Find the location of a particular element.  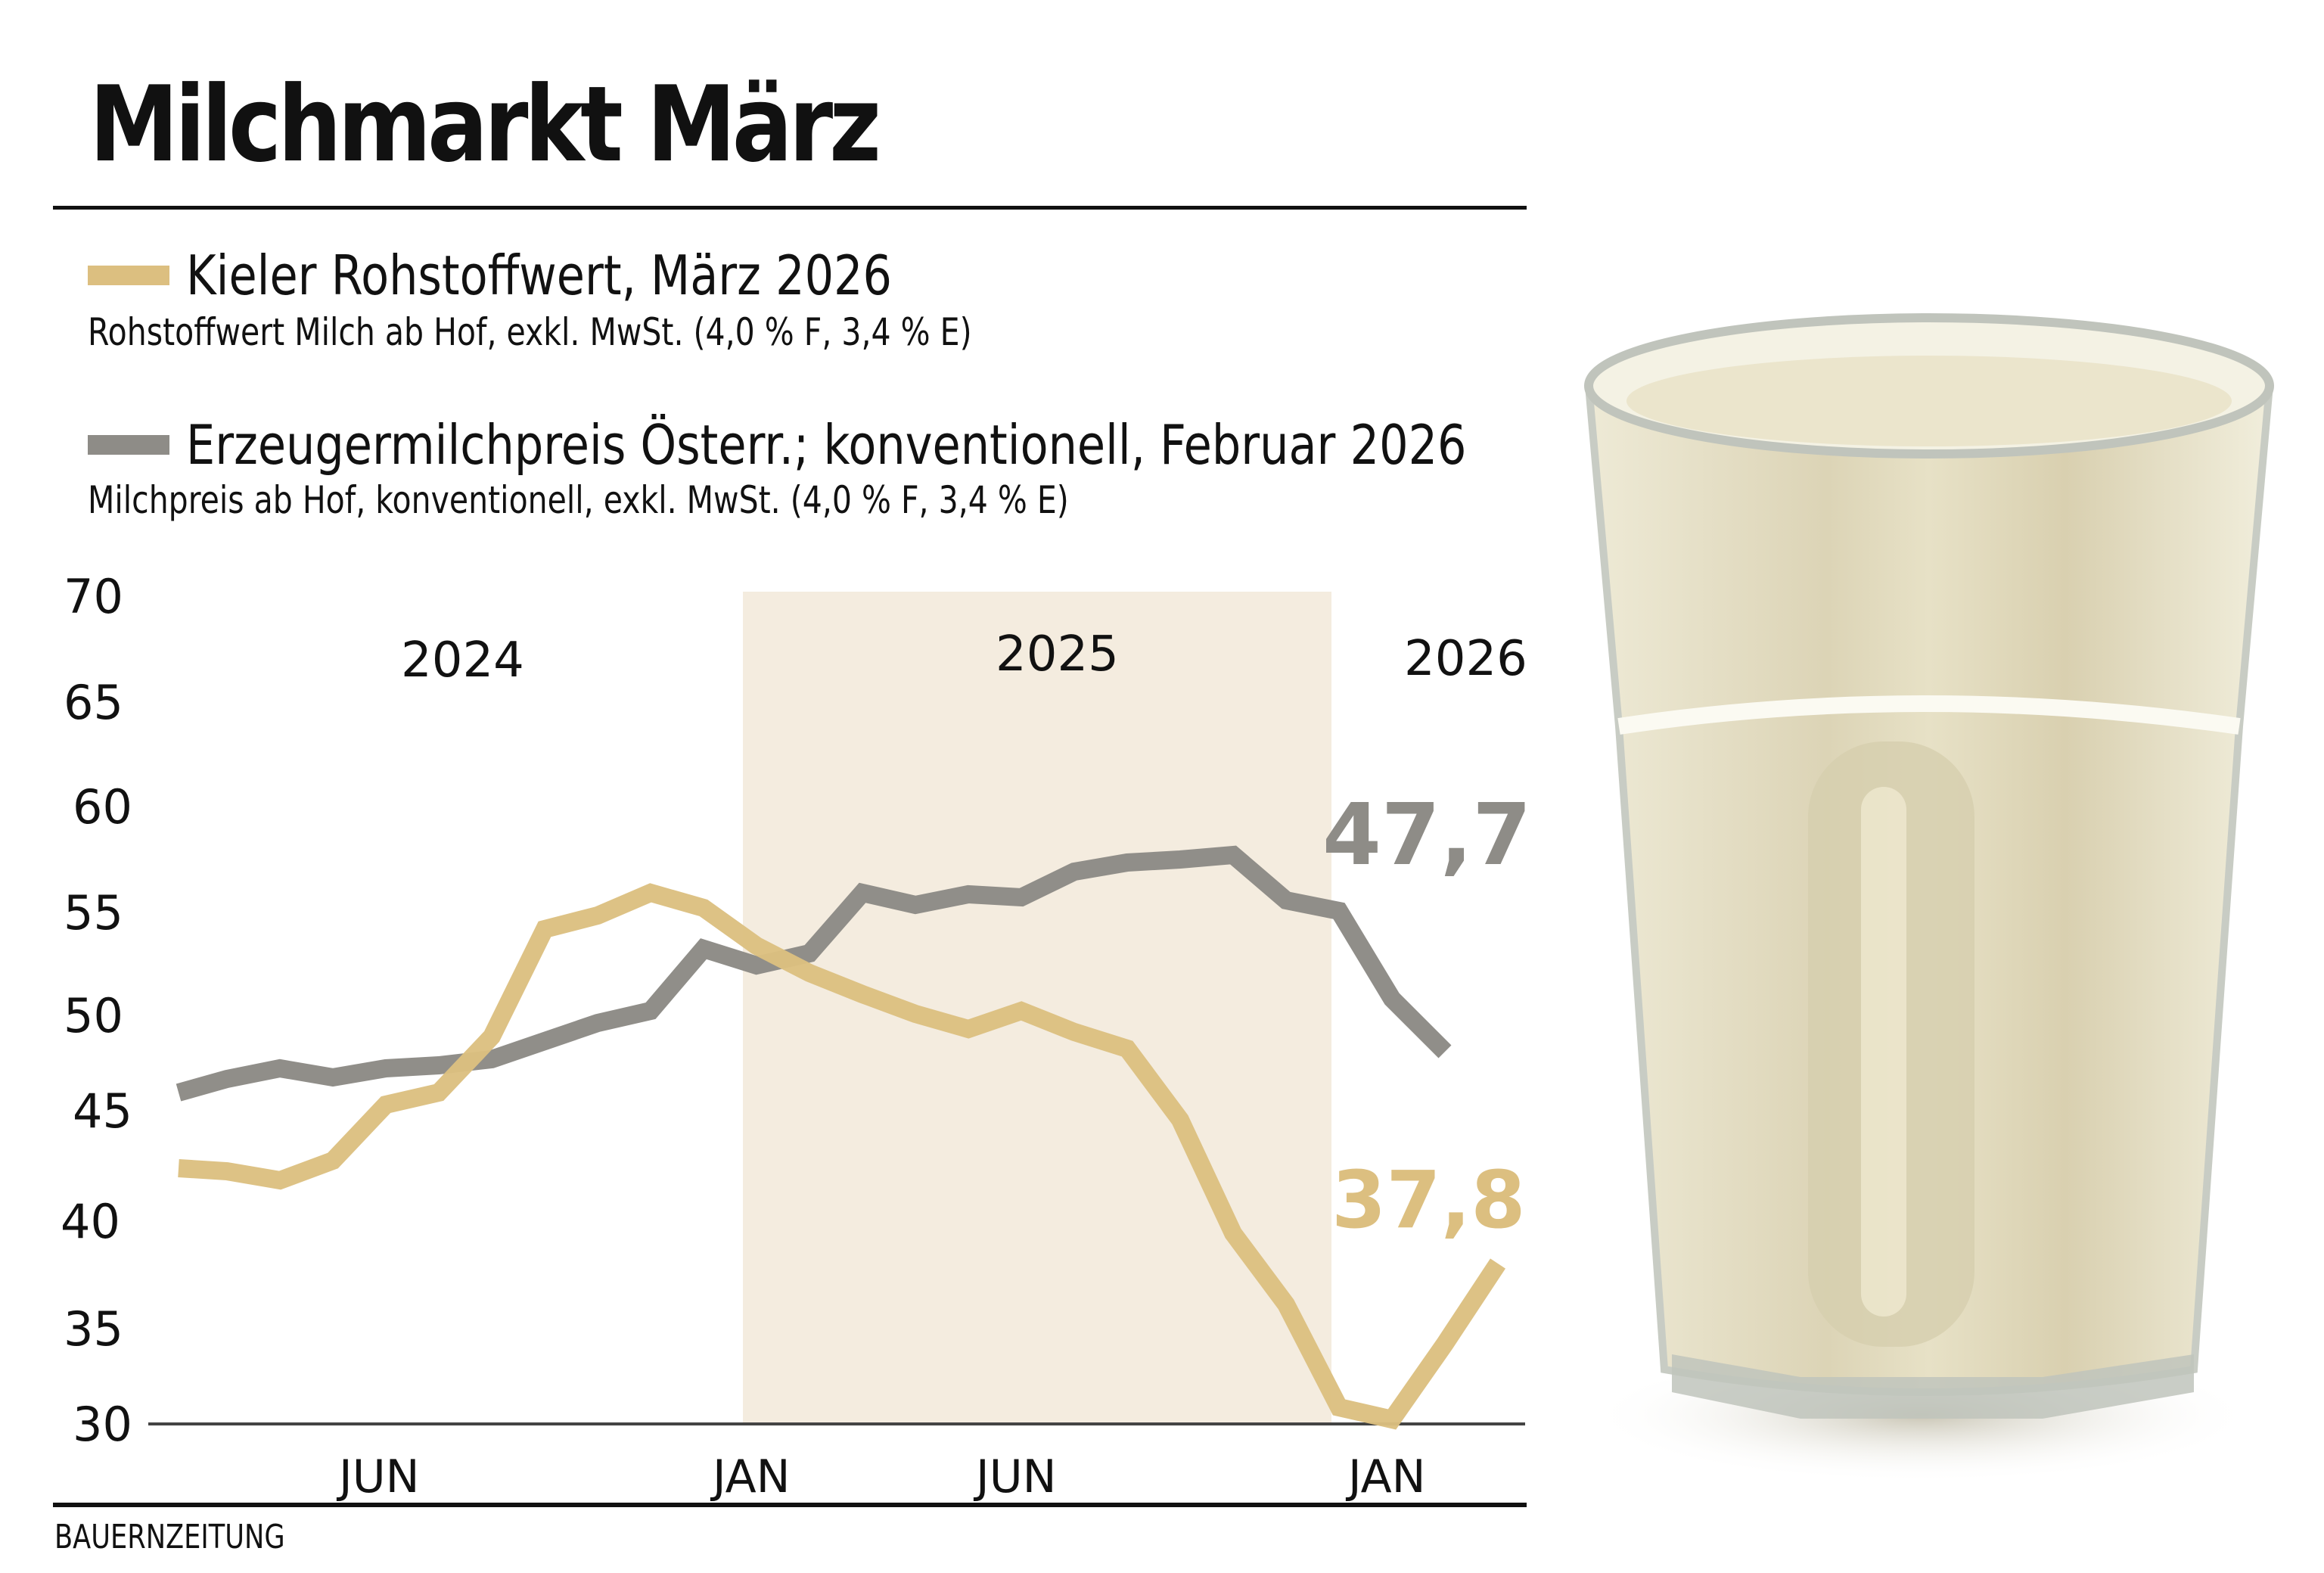

glass-highlight is located at coordinates (1883, 1052).